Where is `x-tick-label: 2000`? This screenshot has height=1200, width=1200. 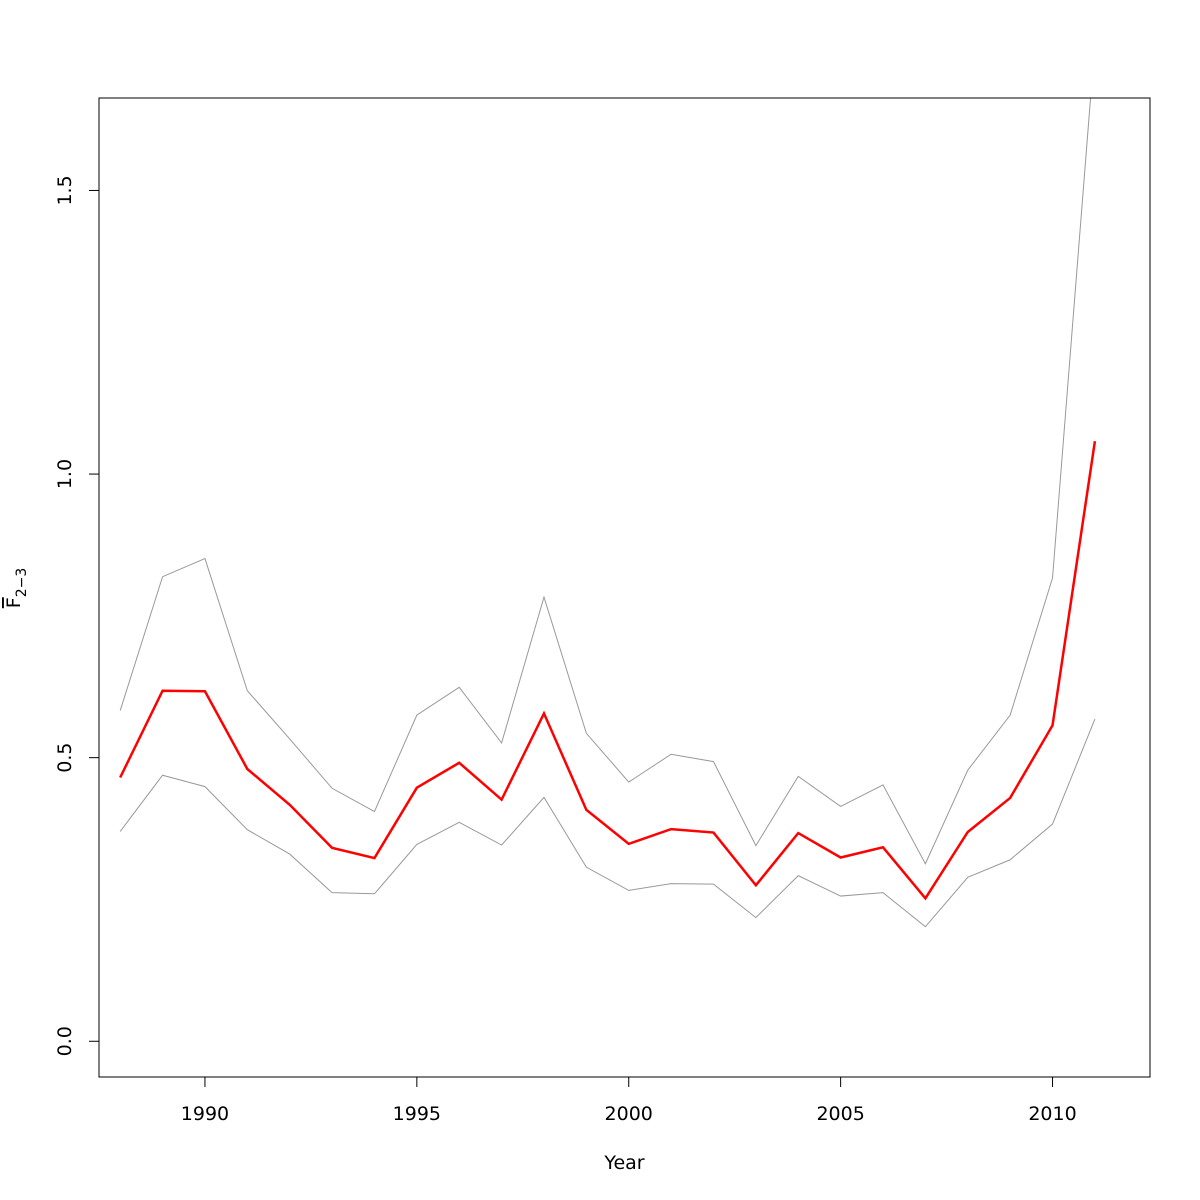
x-tick-label: 2000 is located at coordinates (629, 1114).